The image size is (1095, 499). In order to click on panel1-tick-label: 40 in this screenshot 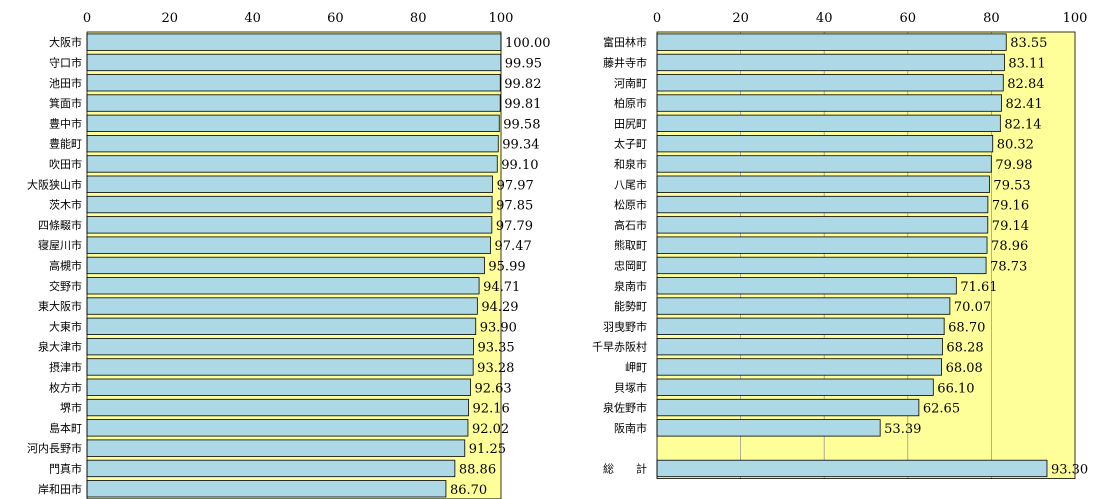, I will do `click(252, 18)`.